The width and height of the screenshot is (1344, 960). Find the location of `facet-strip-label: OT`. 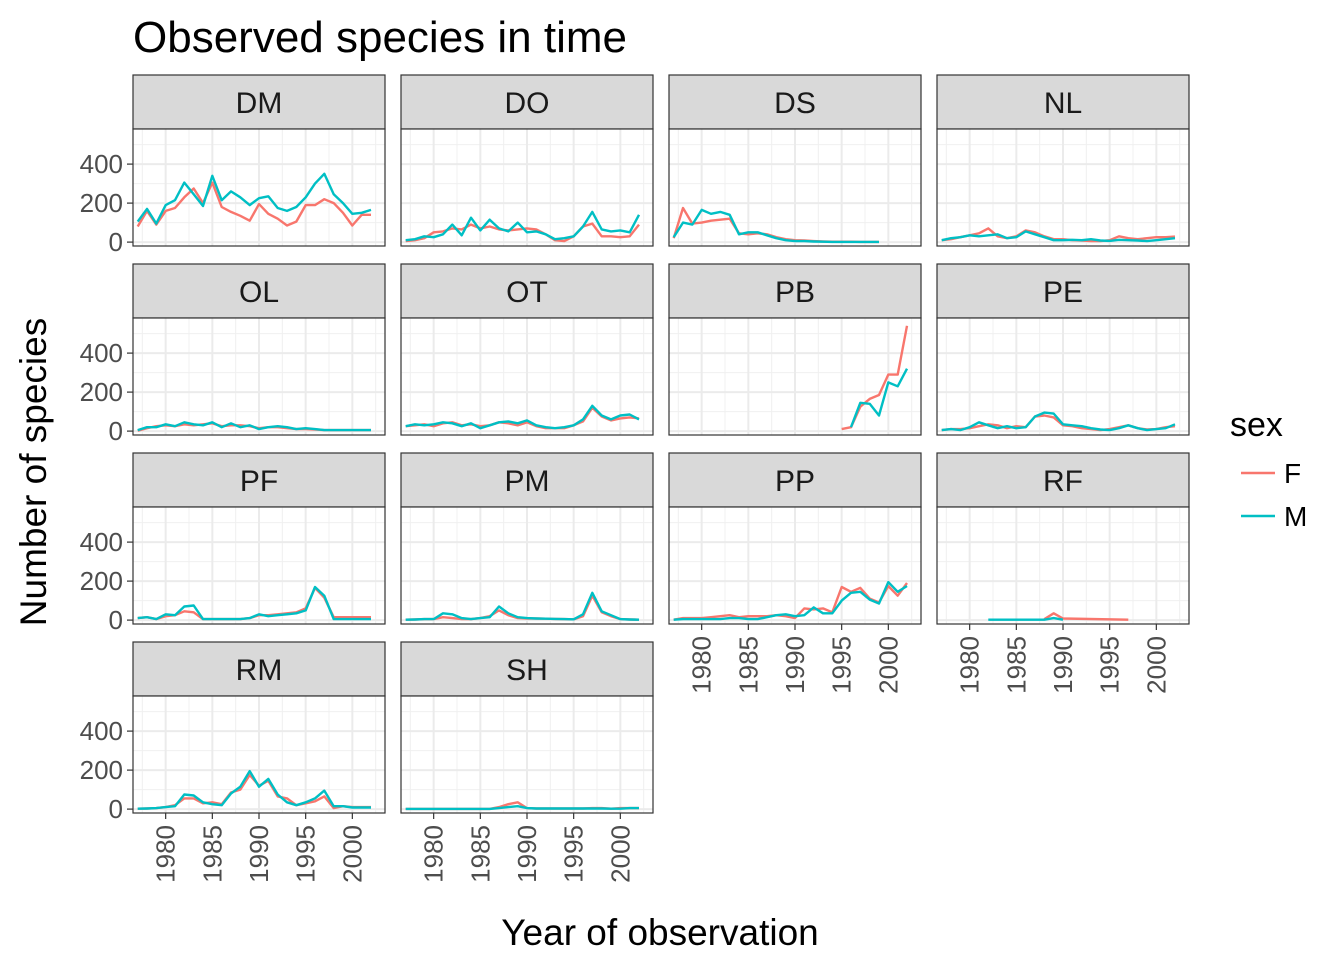

facet-strip-label: OT is located at coordinates (527, 292).